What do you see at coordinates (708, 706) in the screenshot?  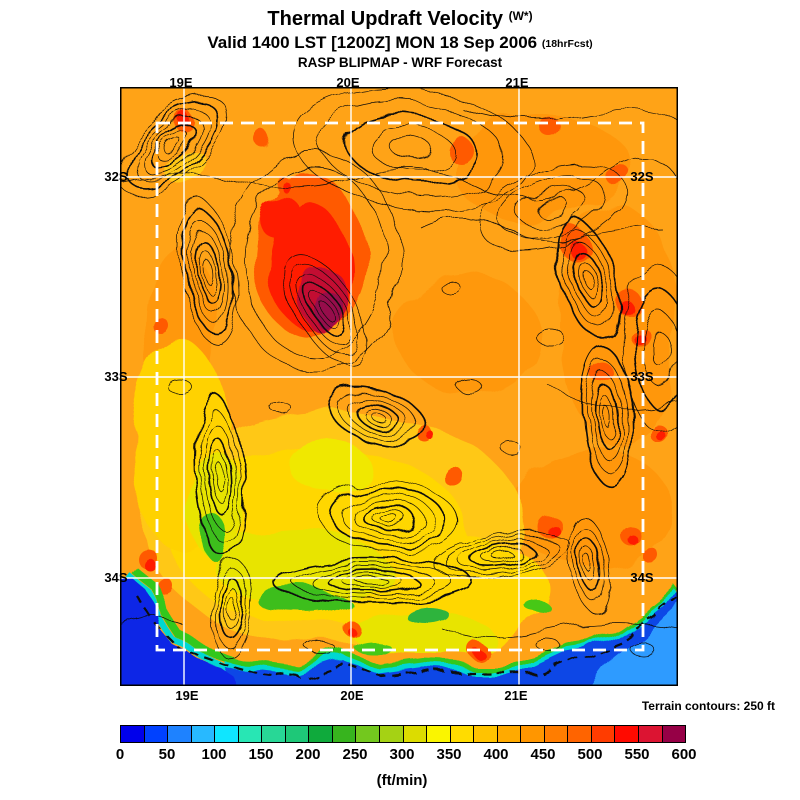 I see `terrain-contour-note: Terrain contours: 250 ft` at bounding box center [708, 706].